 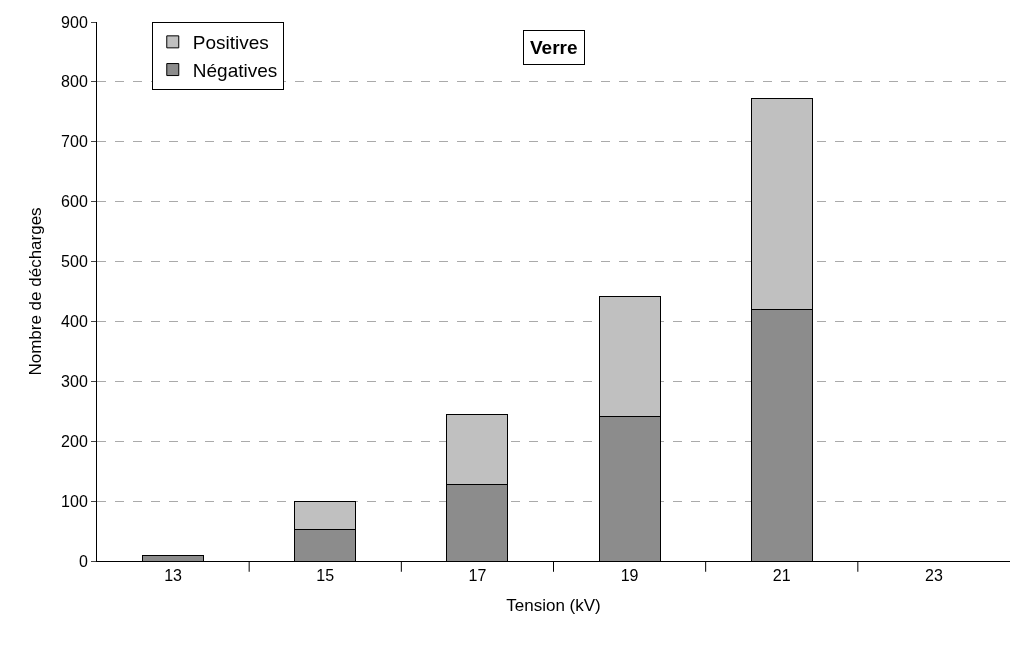 I want to click on x-axis-title: Tension (kV), so click(x=553, y=605).